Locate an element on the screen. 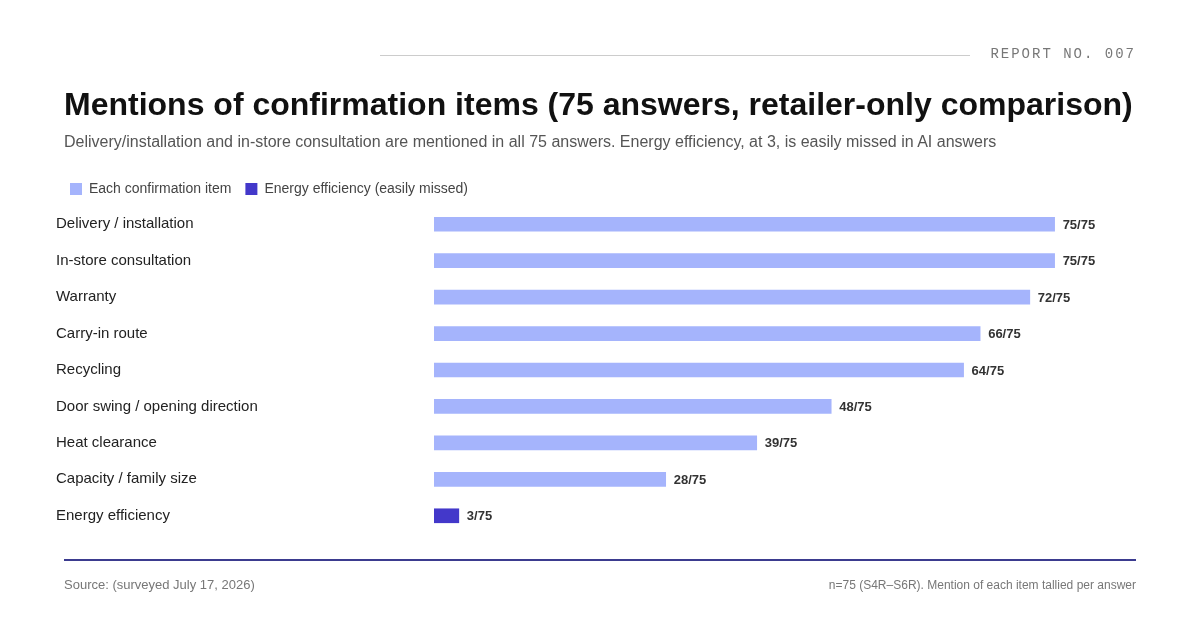 The width and height of the screenshot is (1200, 630). data-label: 64/75 is located at coordinates (988, 370).